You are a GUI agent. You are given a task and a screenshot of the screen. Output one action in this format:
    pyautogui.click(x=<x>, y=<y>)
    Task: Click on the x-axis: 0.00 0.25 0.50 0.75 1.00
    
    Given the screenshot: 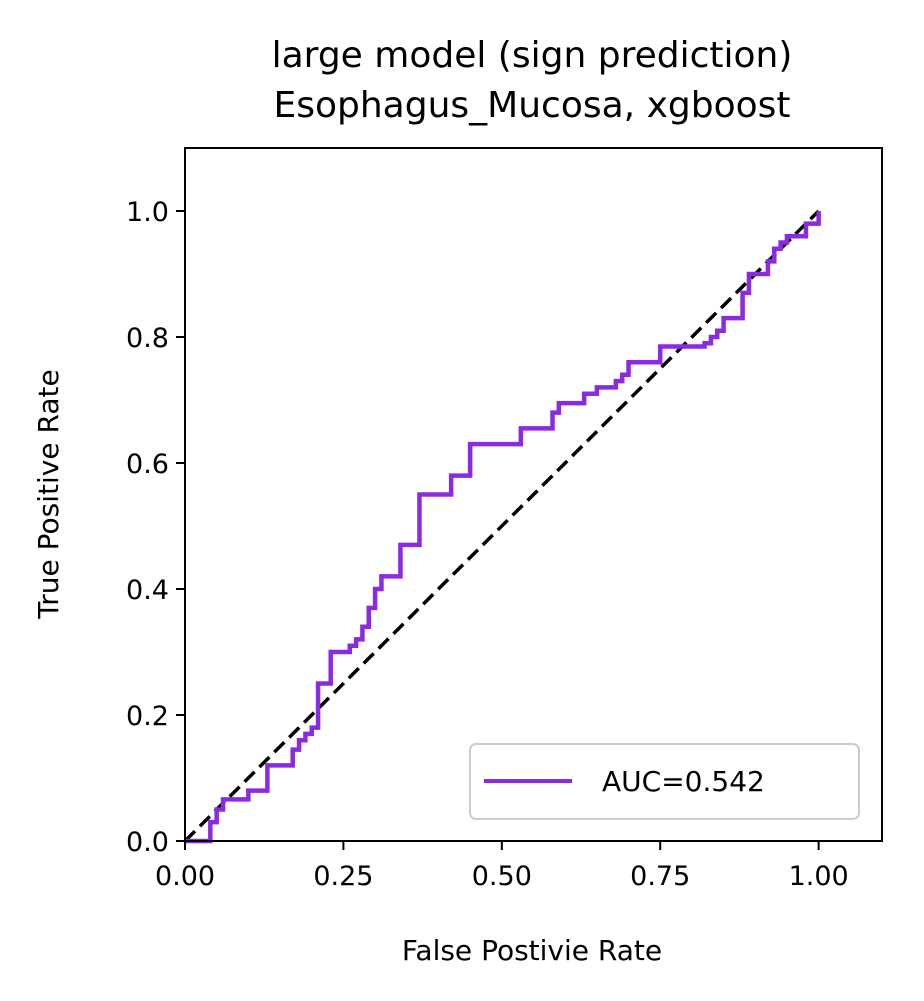 What is the action you would take?
    pyautogui.click(x=502, y=866)
    